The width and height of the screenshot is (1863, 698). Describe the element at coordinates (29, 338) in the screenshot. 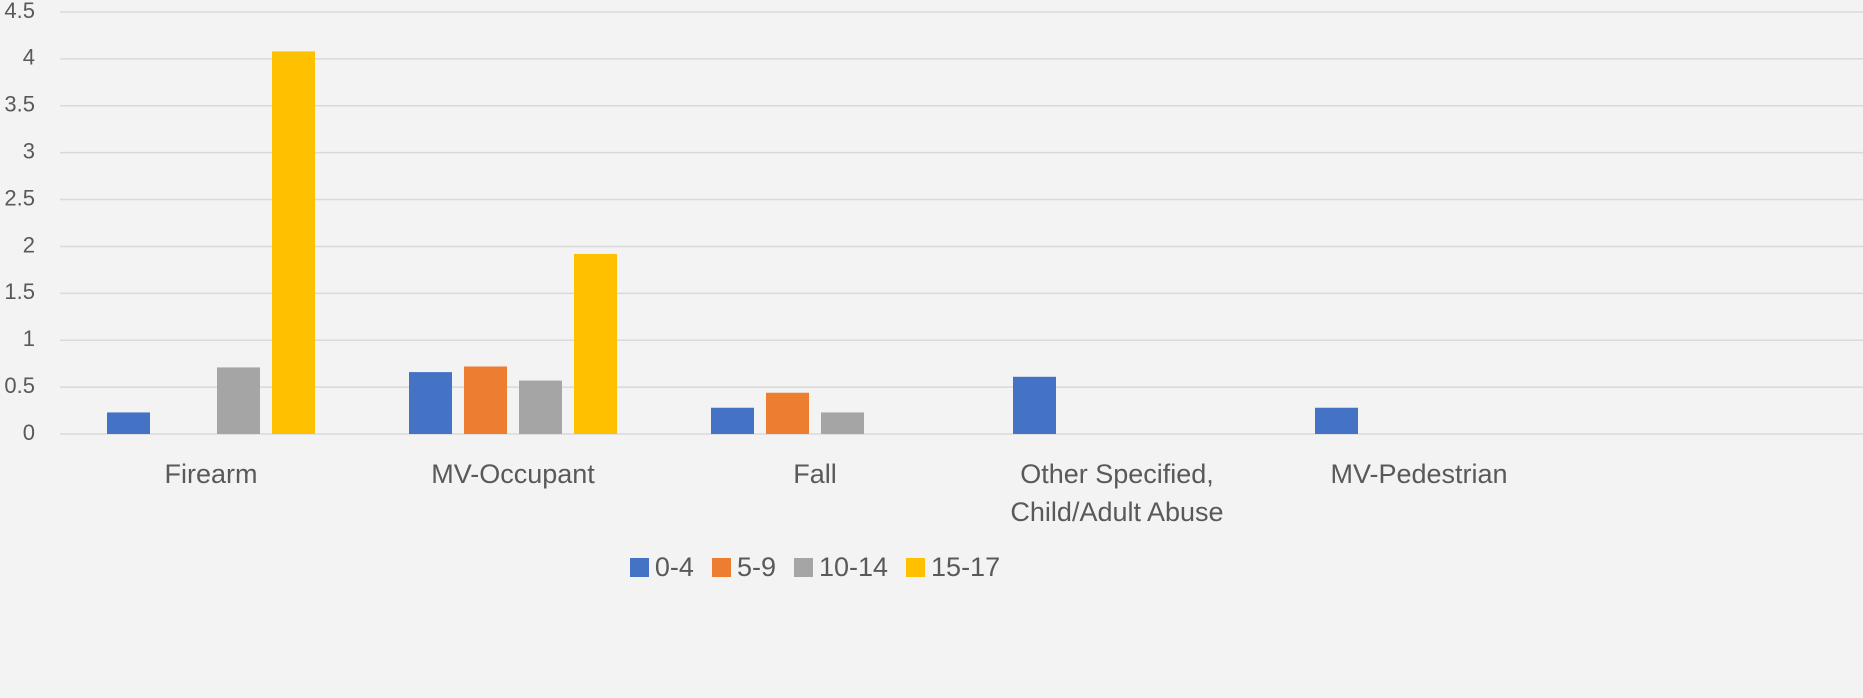

I see `y-tick-label: 1` at that location.